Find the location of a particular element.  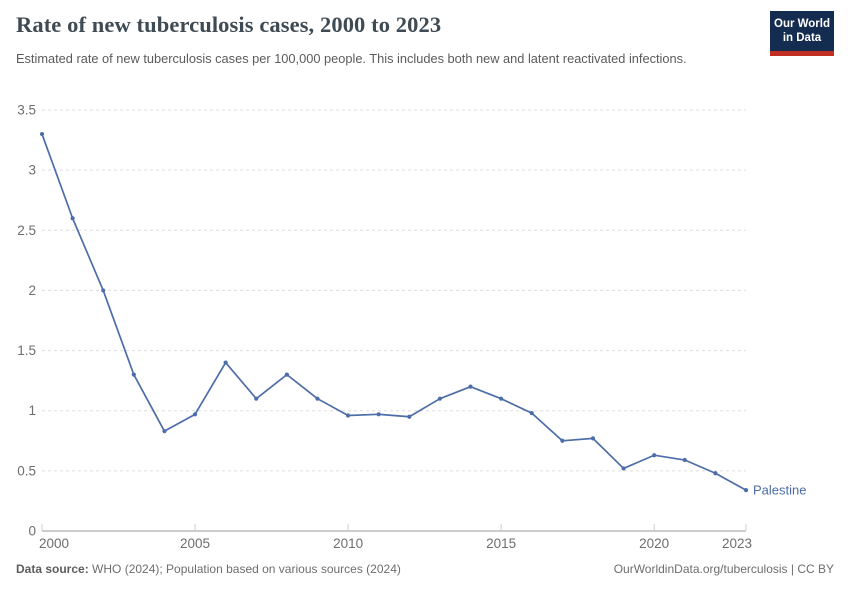

svg-text: 0.5 is located at coordinates (26, 470).